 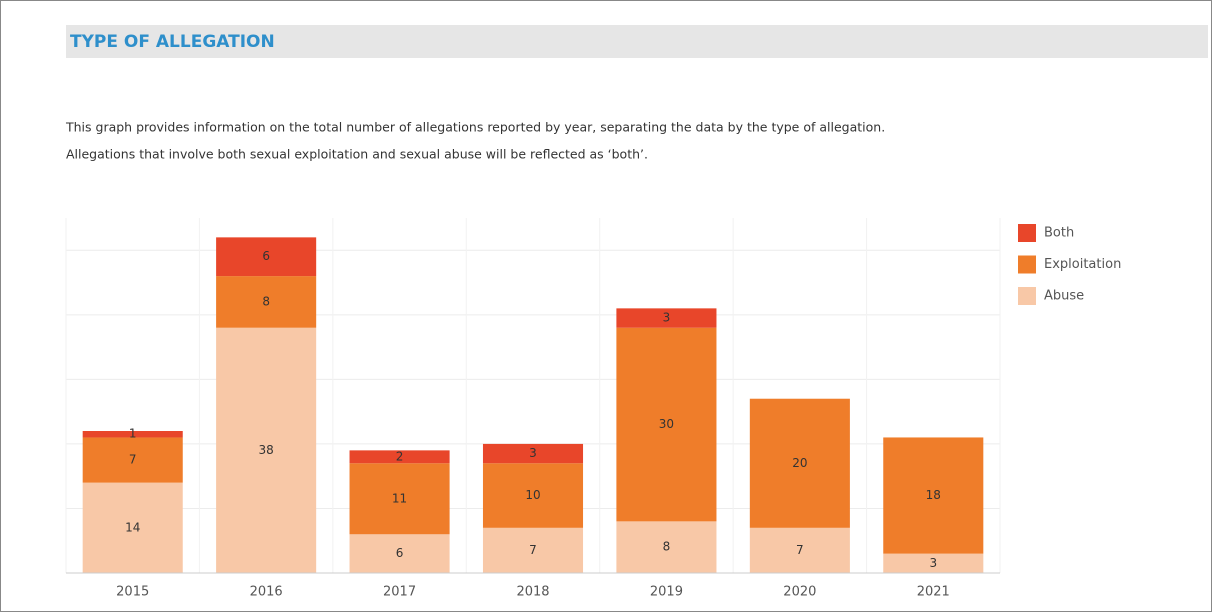 I want to click on x-tick-label: 2015, so click(x=132, y=592).